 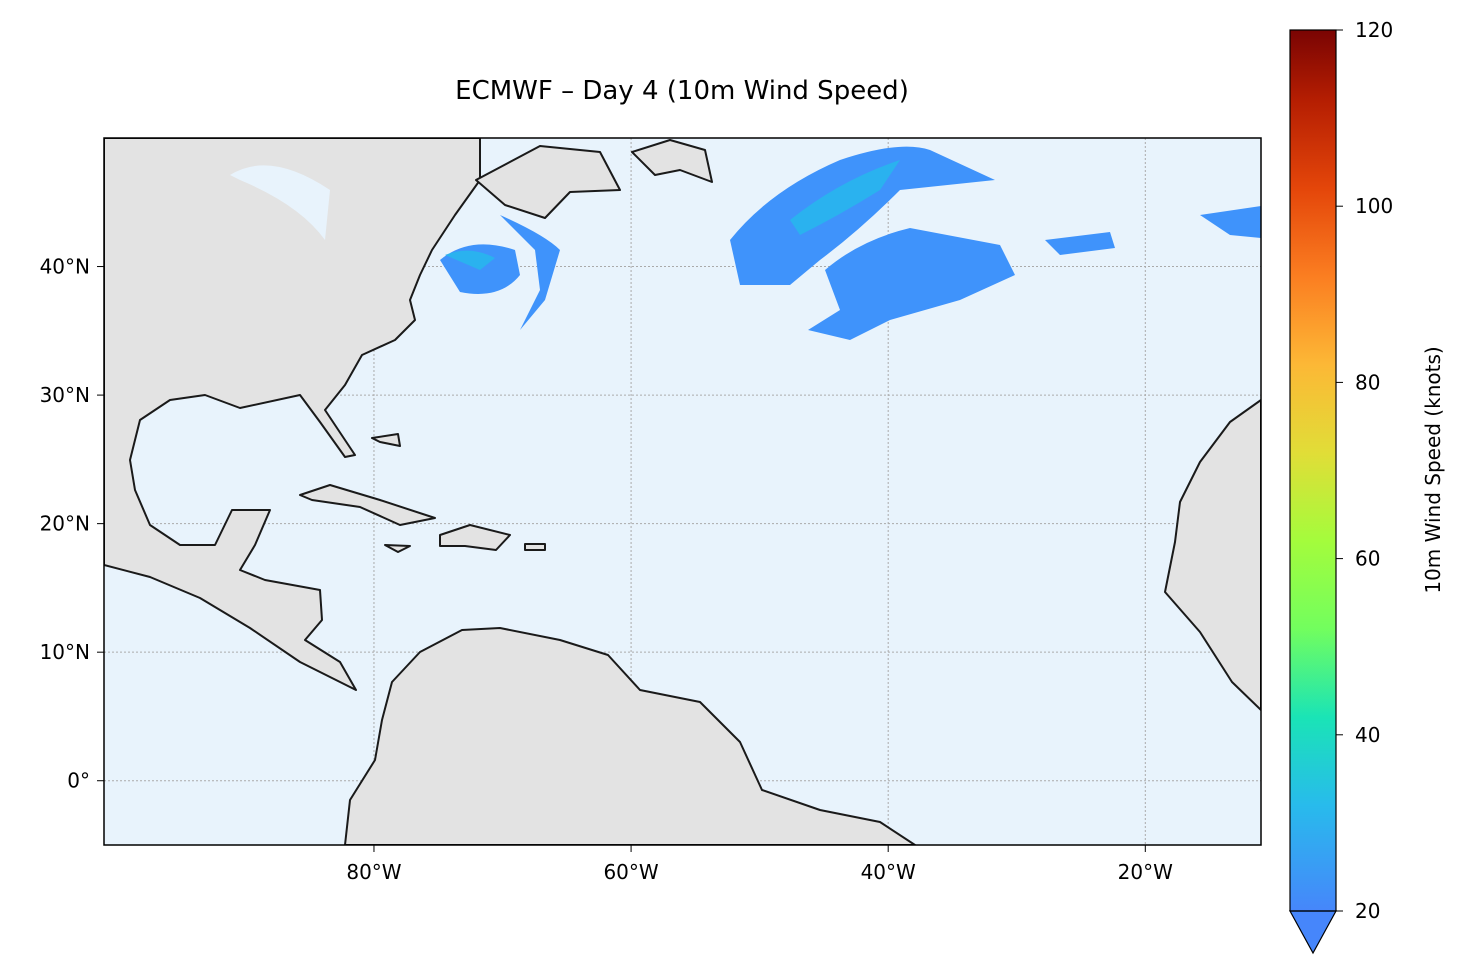 I want to click on colorbar-tick-label: 40, so click(x=1367, y=735).